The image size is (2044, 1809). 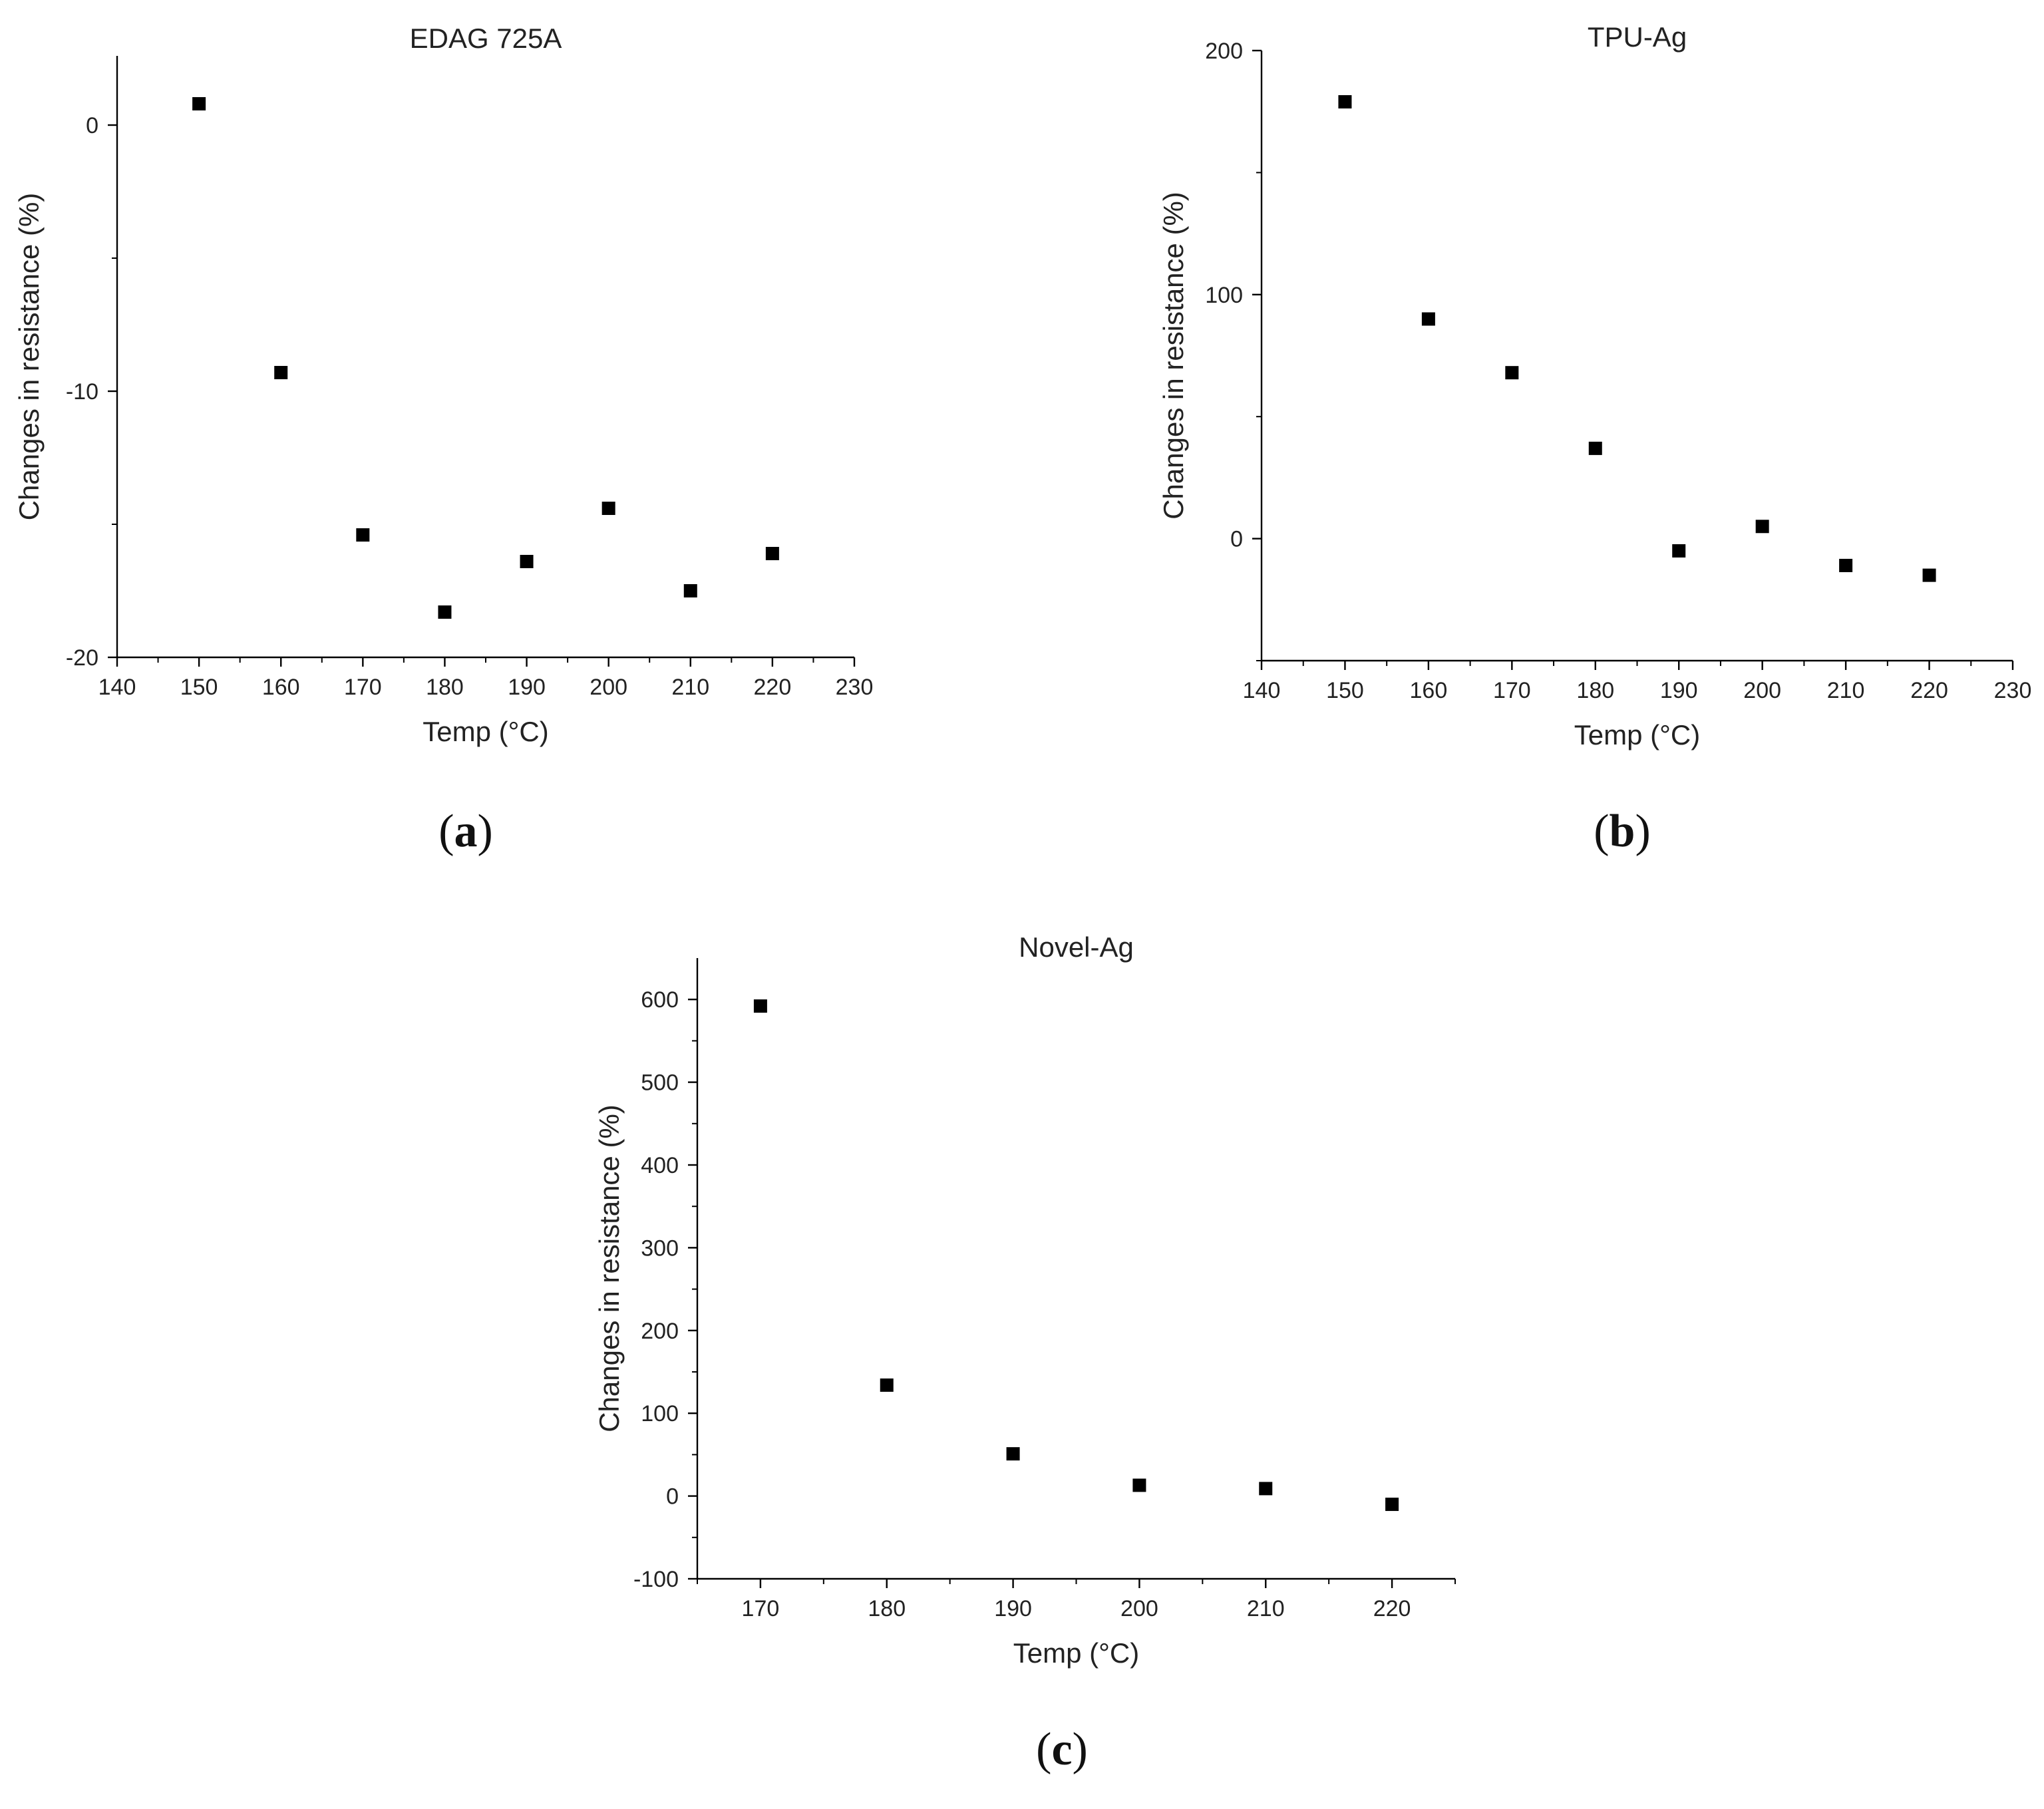 I want to click on panel-label: (a), so click(x=466, y=831).